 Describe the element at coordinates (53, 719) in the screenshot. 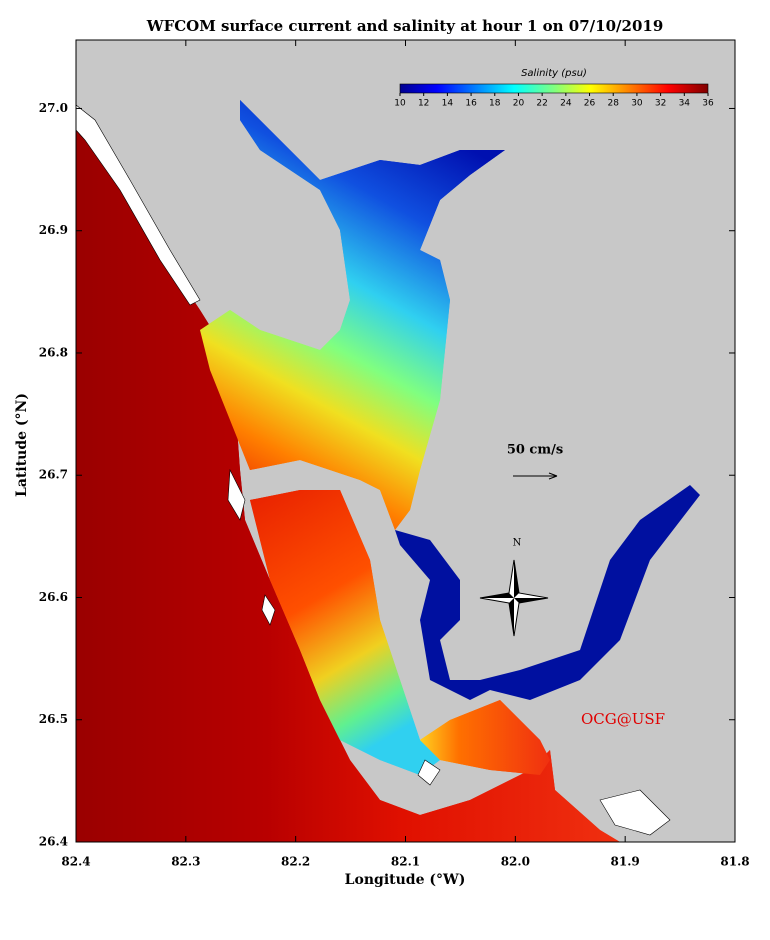

I see `y-tick-label: 26.5` at that location.